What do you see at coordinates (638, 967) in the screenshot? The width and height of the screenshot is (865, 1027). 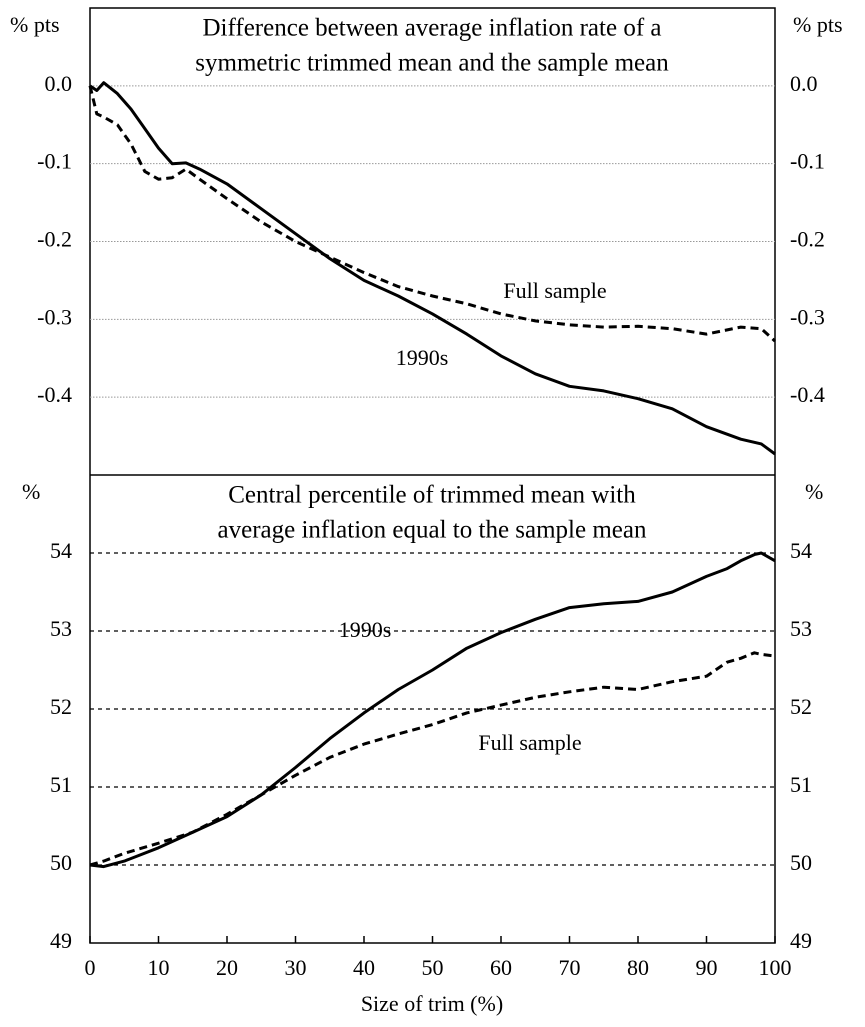 I see `x-tick-label: 80` at bounding box center [638, 967].